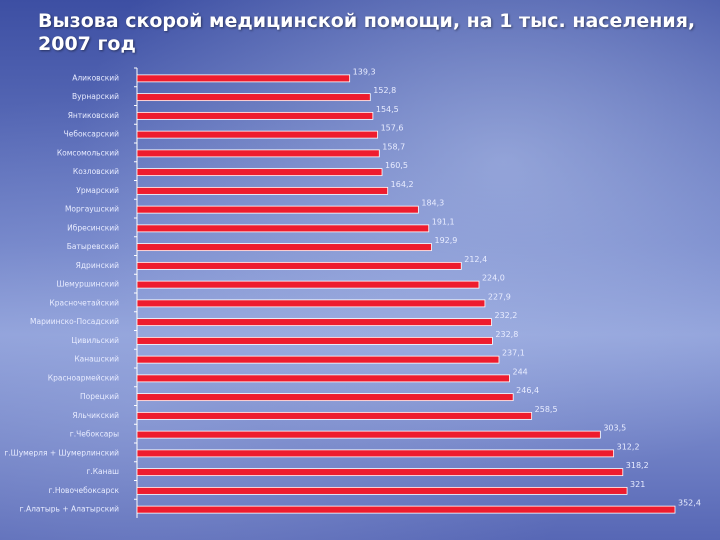  I want to click on value-label: 152,8, so click(384, 90).